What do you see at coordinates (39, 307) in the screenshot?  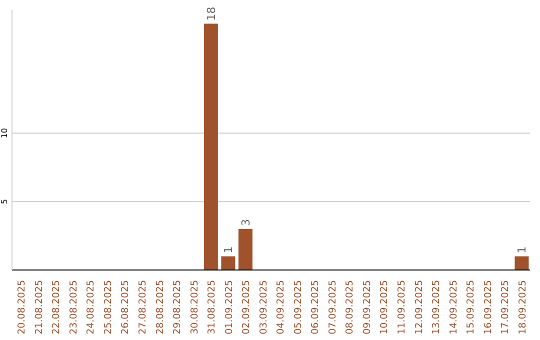 I see `x-tick-label: 21.08.2025` at bounding box center [39, 307].